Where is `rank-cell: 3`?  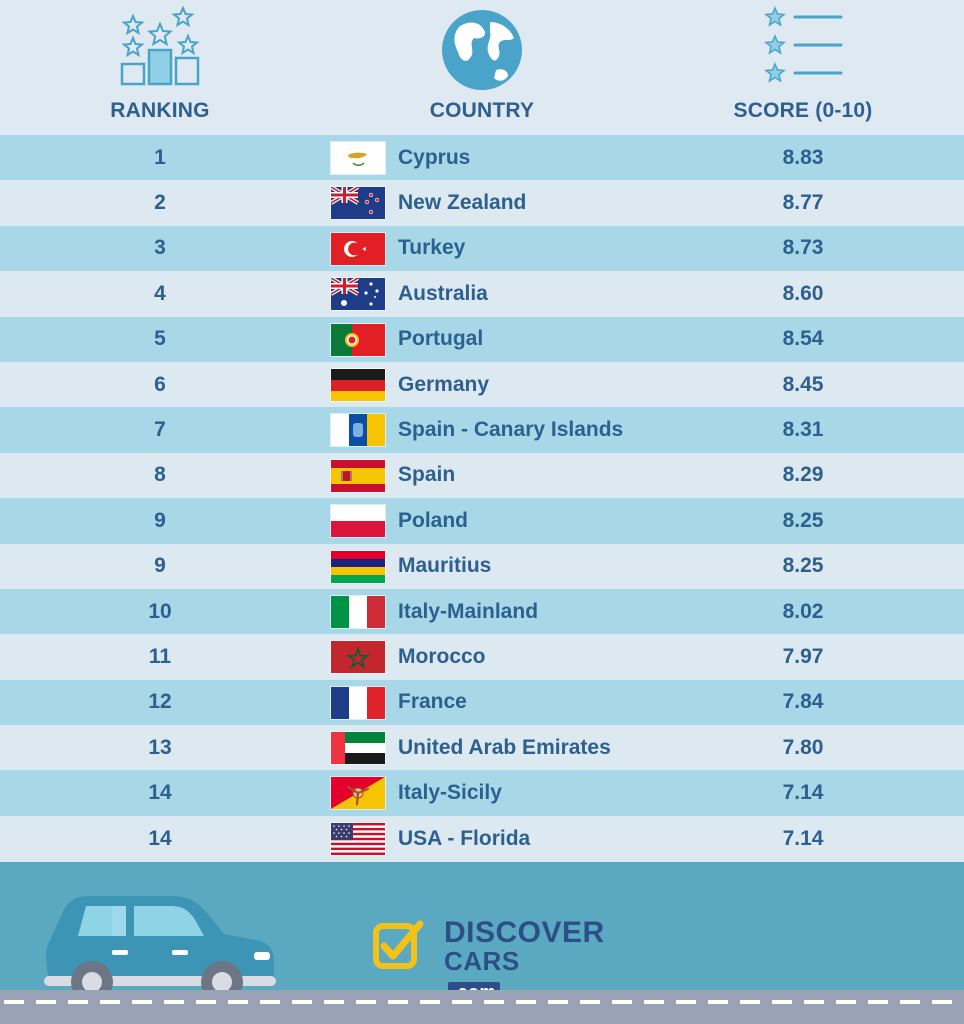 rank-cell: 3 is located at coordinates (160, 248).